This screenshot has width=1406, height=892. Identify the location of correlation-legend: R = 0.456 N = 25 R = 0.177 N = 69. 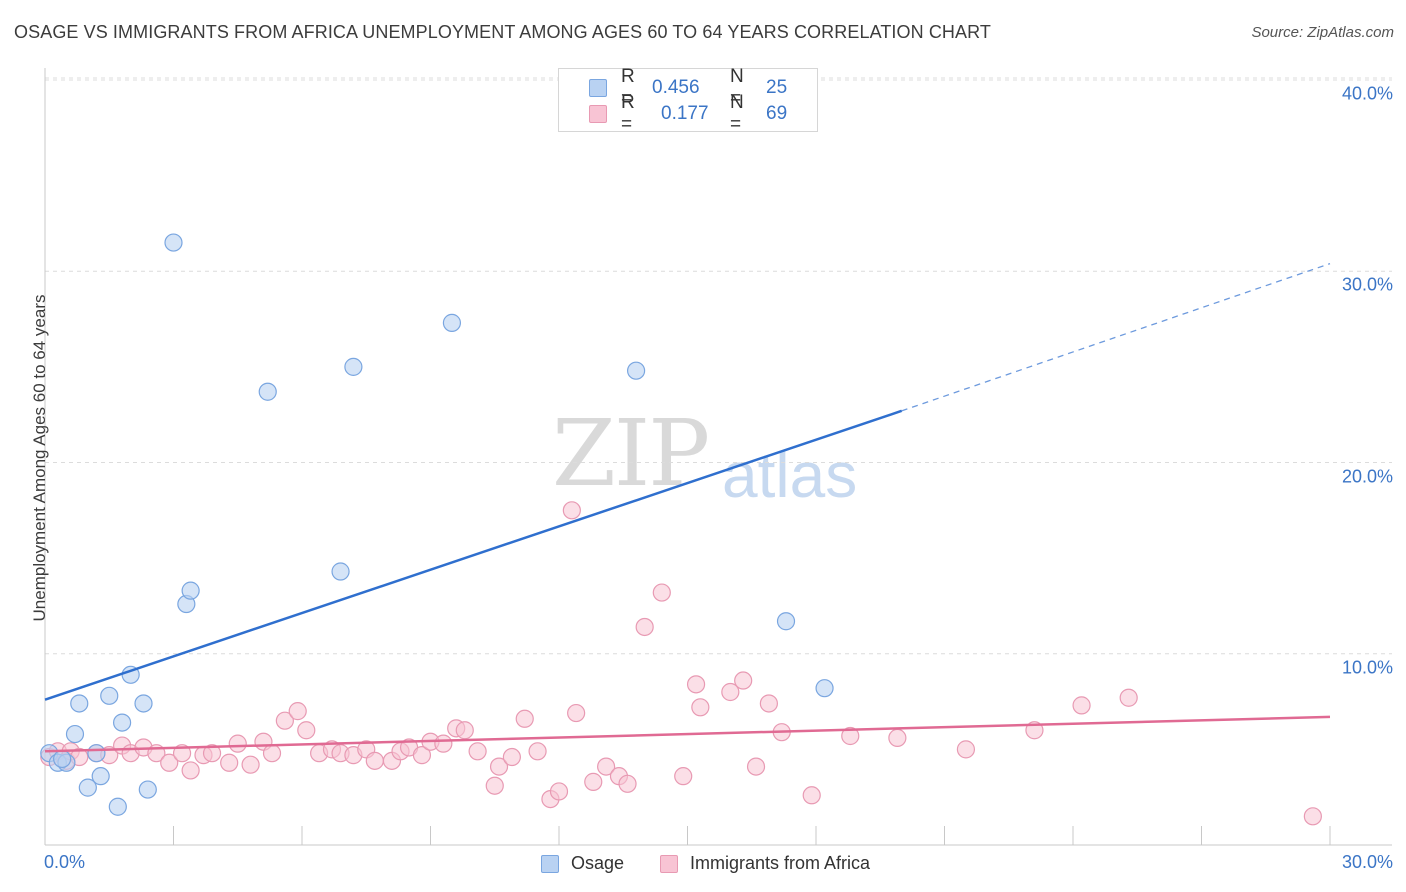
(688, 100).